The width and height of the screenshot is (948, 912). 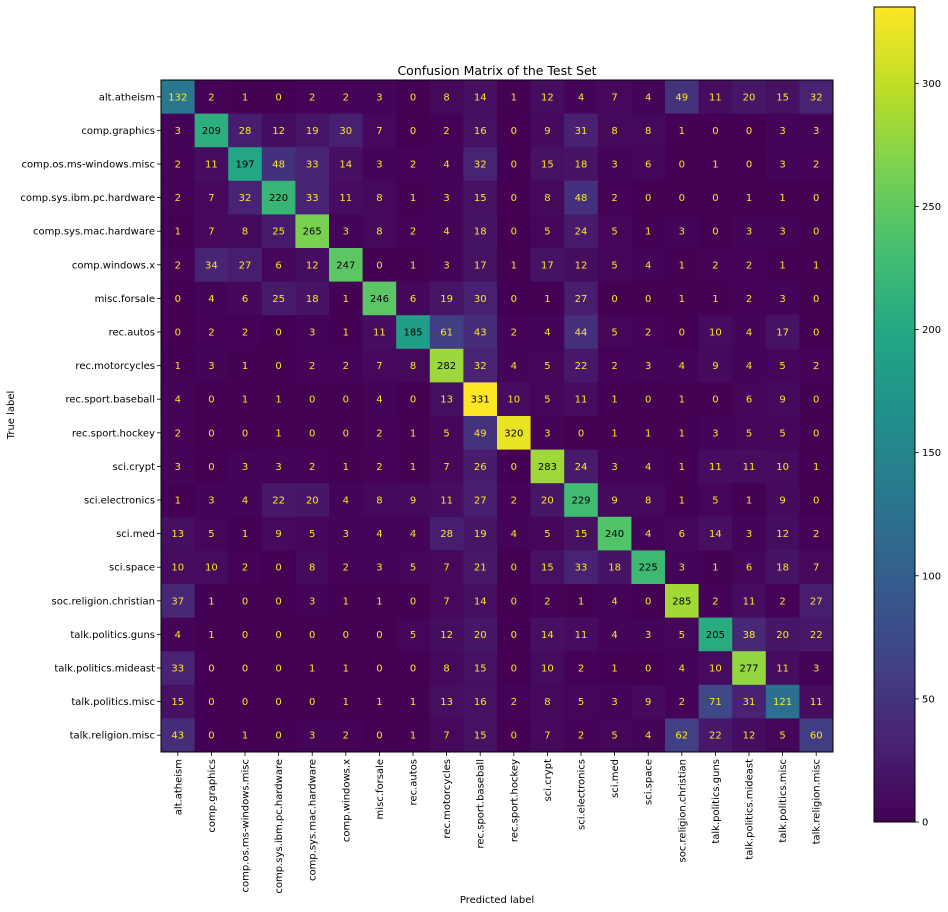 I want to click on colorbar-tick-label: 150, so click(x=931, y=453).